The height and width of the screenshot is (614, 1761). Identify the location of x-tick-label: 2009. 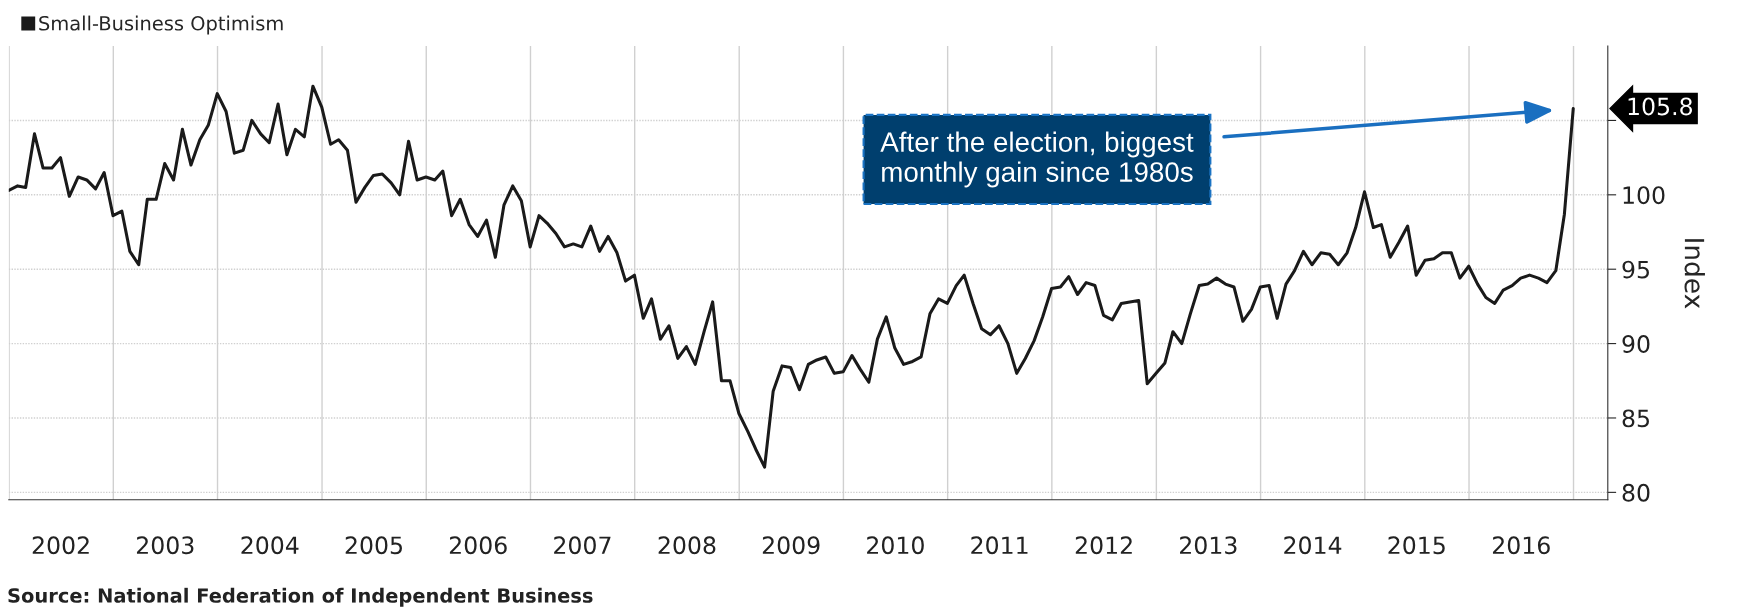
(791, 545).